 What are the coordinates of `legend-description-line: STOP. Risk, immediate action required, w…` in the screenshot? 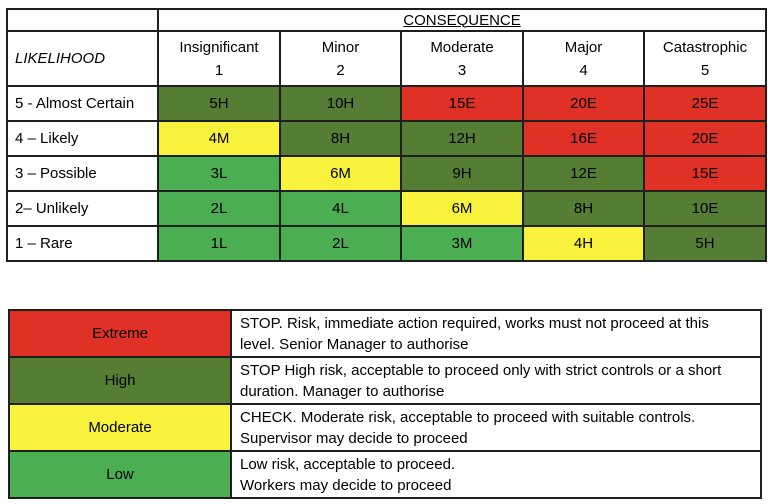 It's located at (474, 323).